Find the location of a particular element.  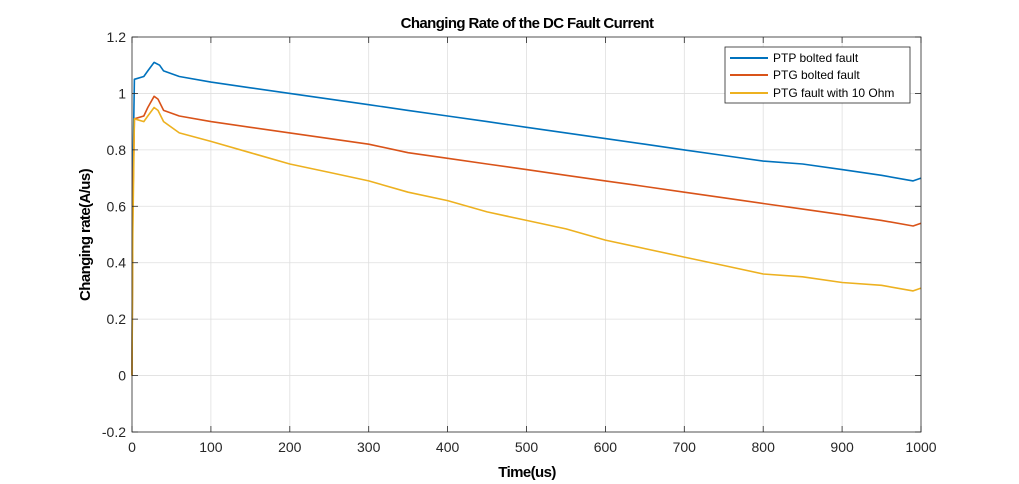

y-tick-label: 0.8 is located at coordinates (117, 150).